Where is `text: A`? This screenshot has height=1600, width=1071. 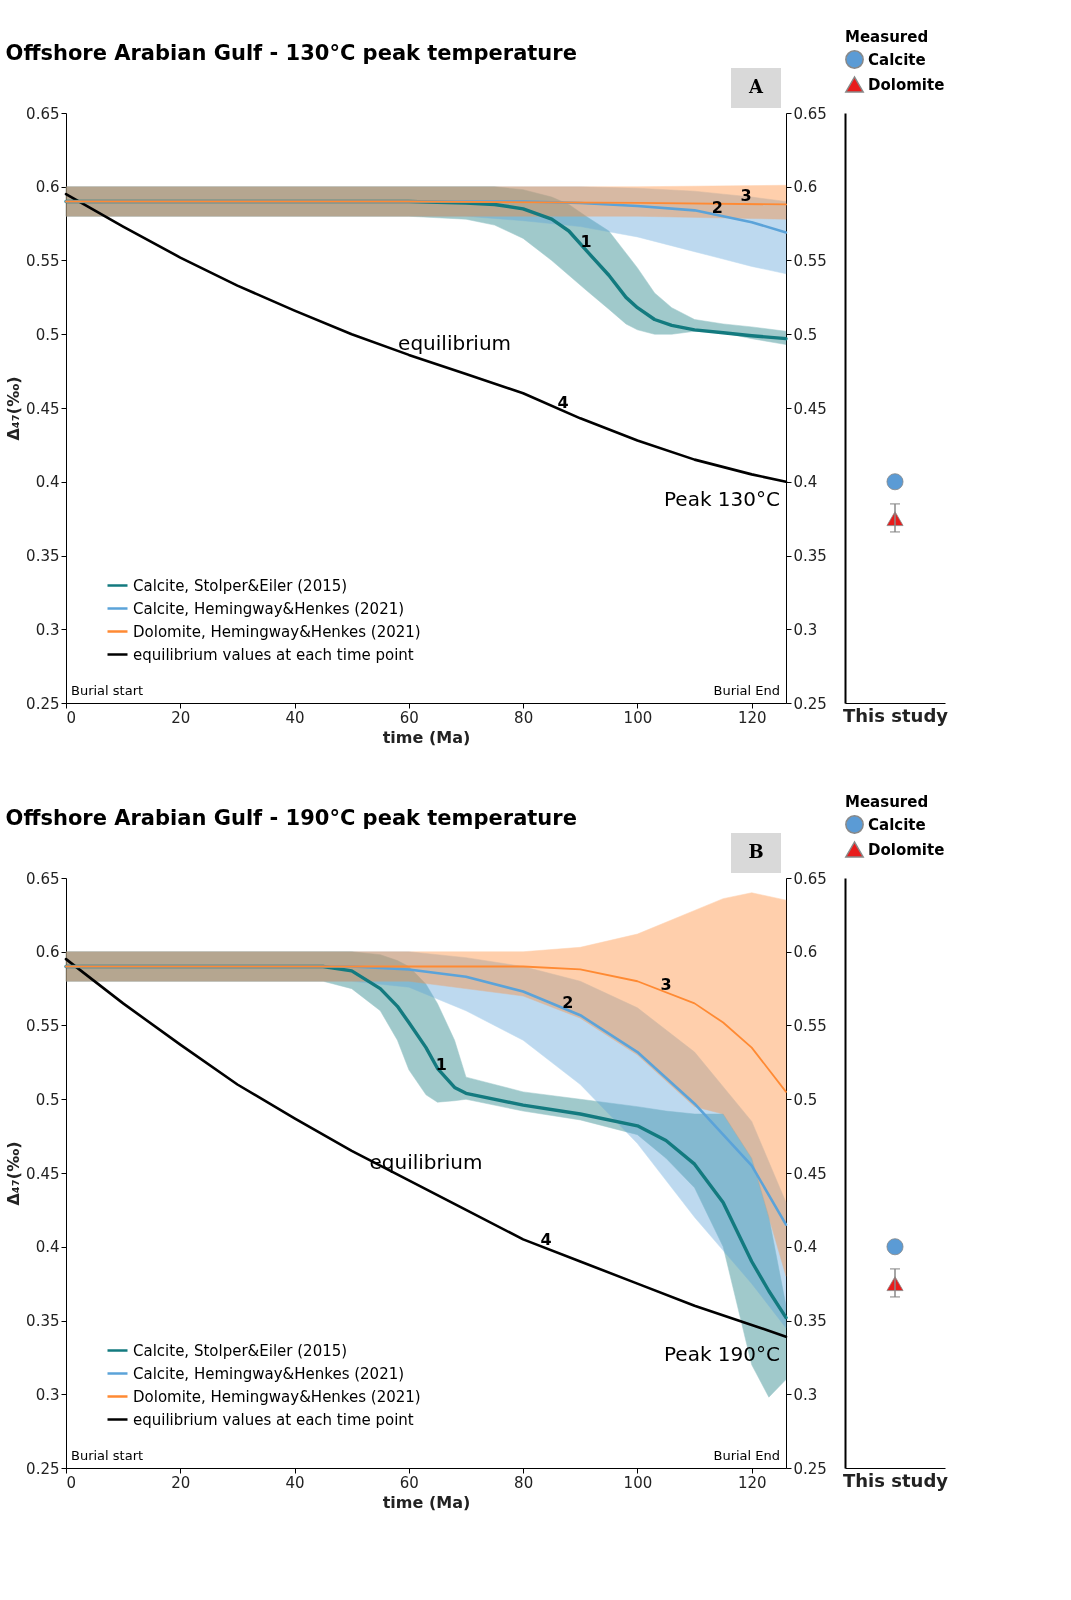 text: A is located at coordinates (756, 86).